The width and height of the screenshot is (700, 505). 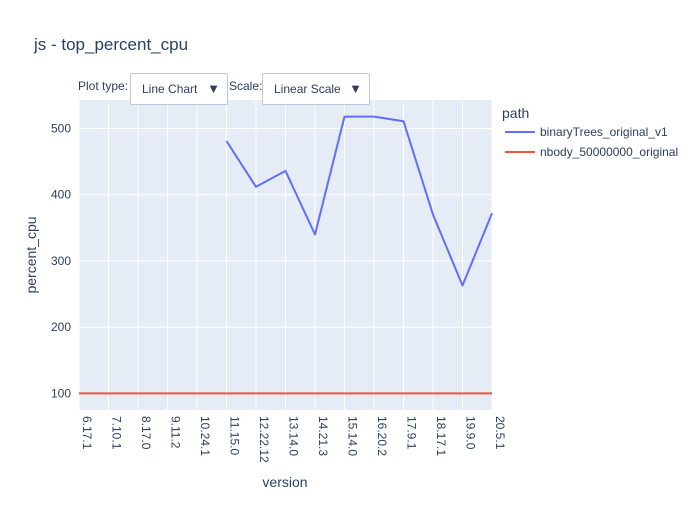 What do you see at coordinates (61, 327) in the screenshot?
I see `y-tick-label: 200` at bounding box center [61, 327].